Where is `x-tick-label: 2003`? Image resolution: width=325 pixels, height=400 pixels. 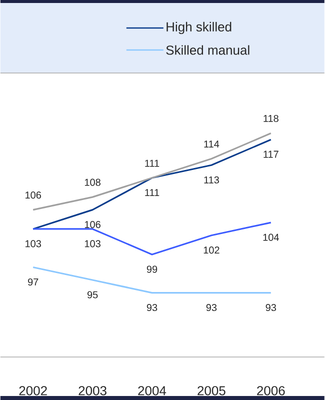 x-tick-label: 2003 is located at coordinates (92, 391).